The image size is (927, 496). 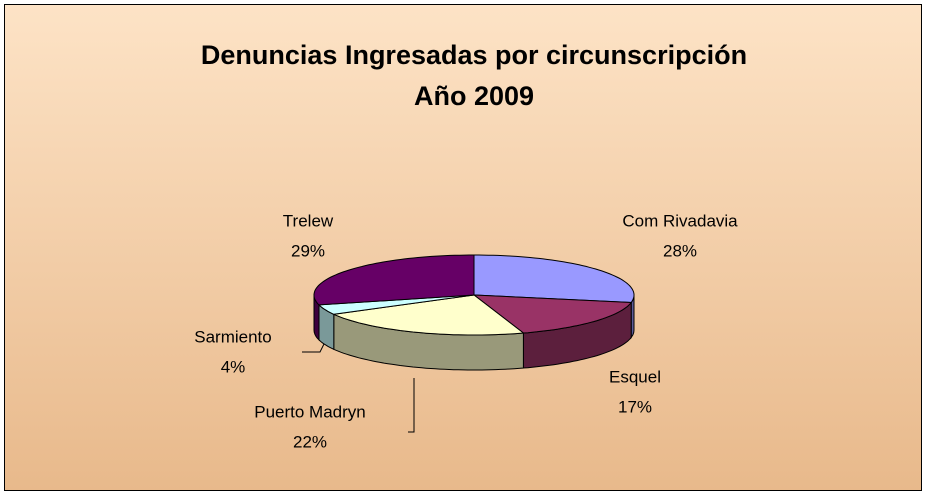 I want to click on slice-value-label: 28%, so click(x=680, y=250).